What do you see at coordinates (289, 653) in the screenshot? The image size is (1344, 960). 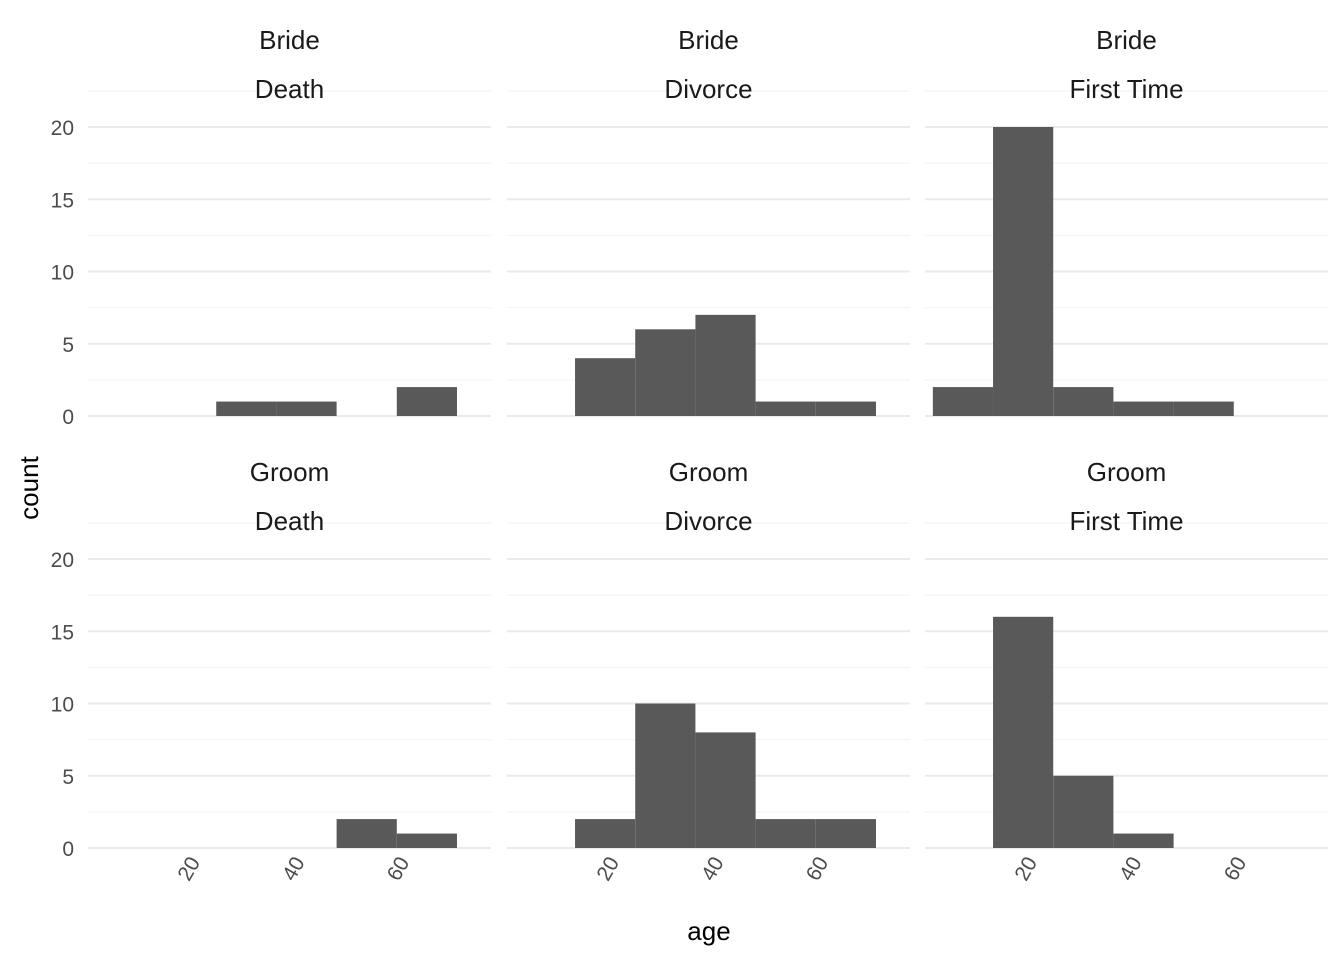 I see `panel-groom-death: Groom Death` at bounding box center [289, 653].